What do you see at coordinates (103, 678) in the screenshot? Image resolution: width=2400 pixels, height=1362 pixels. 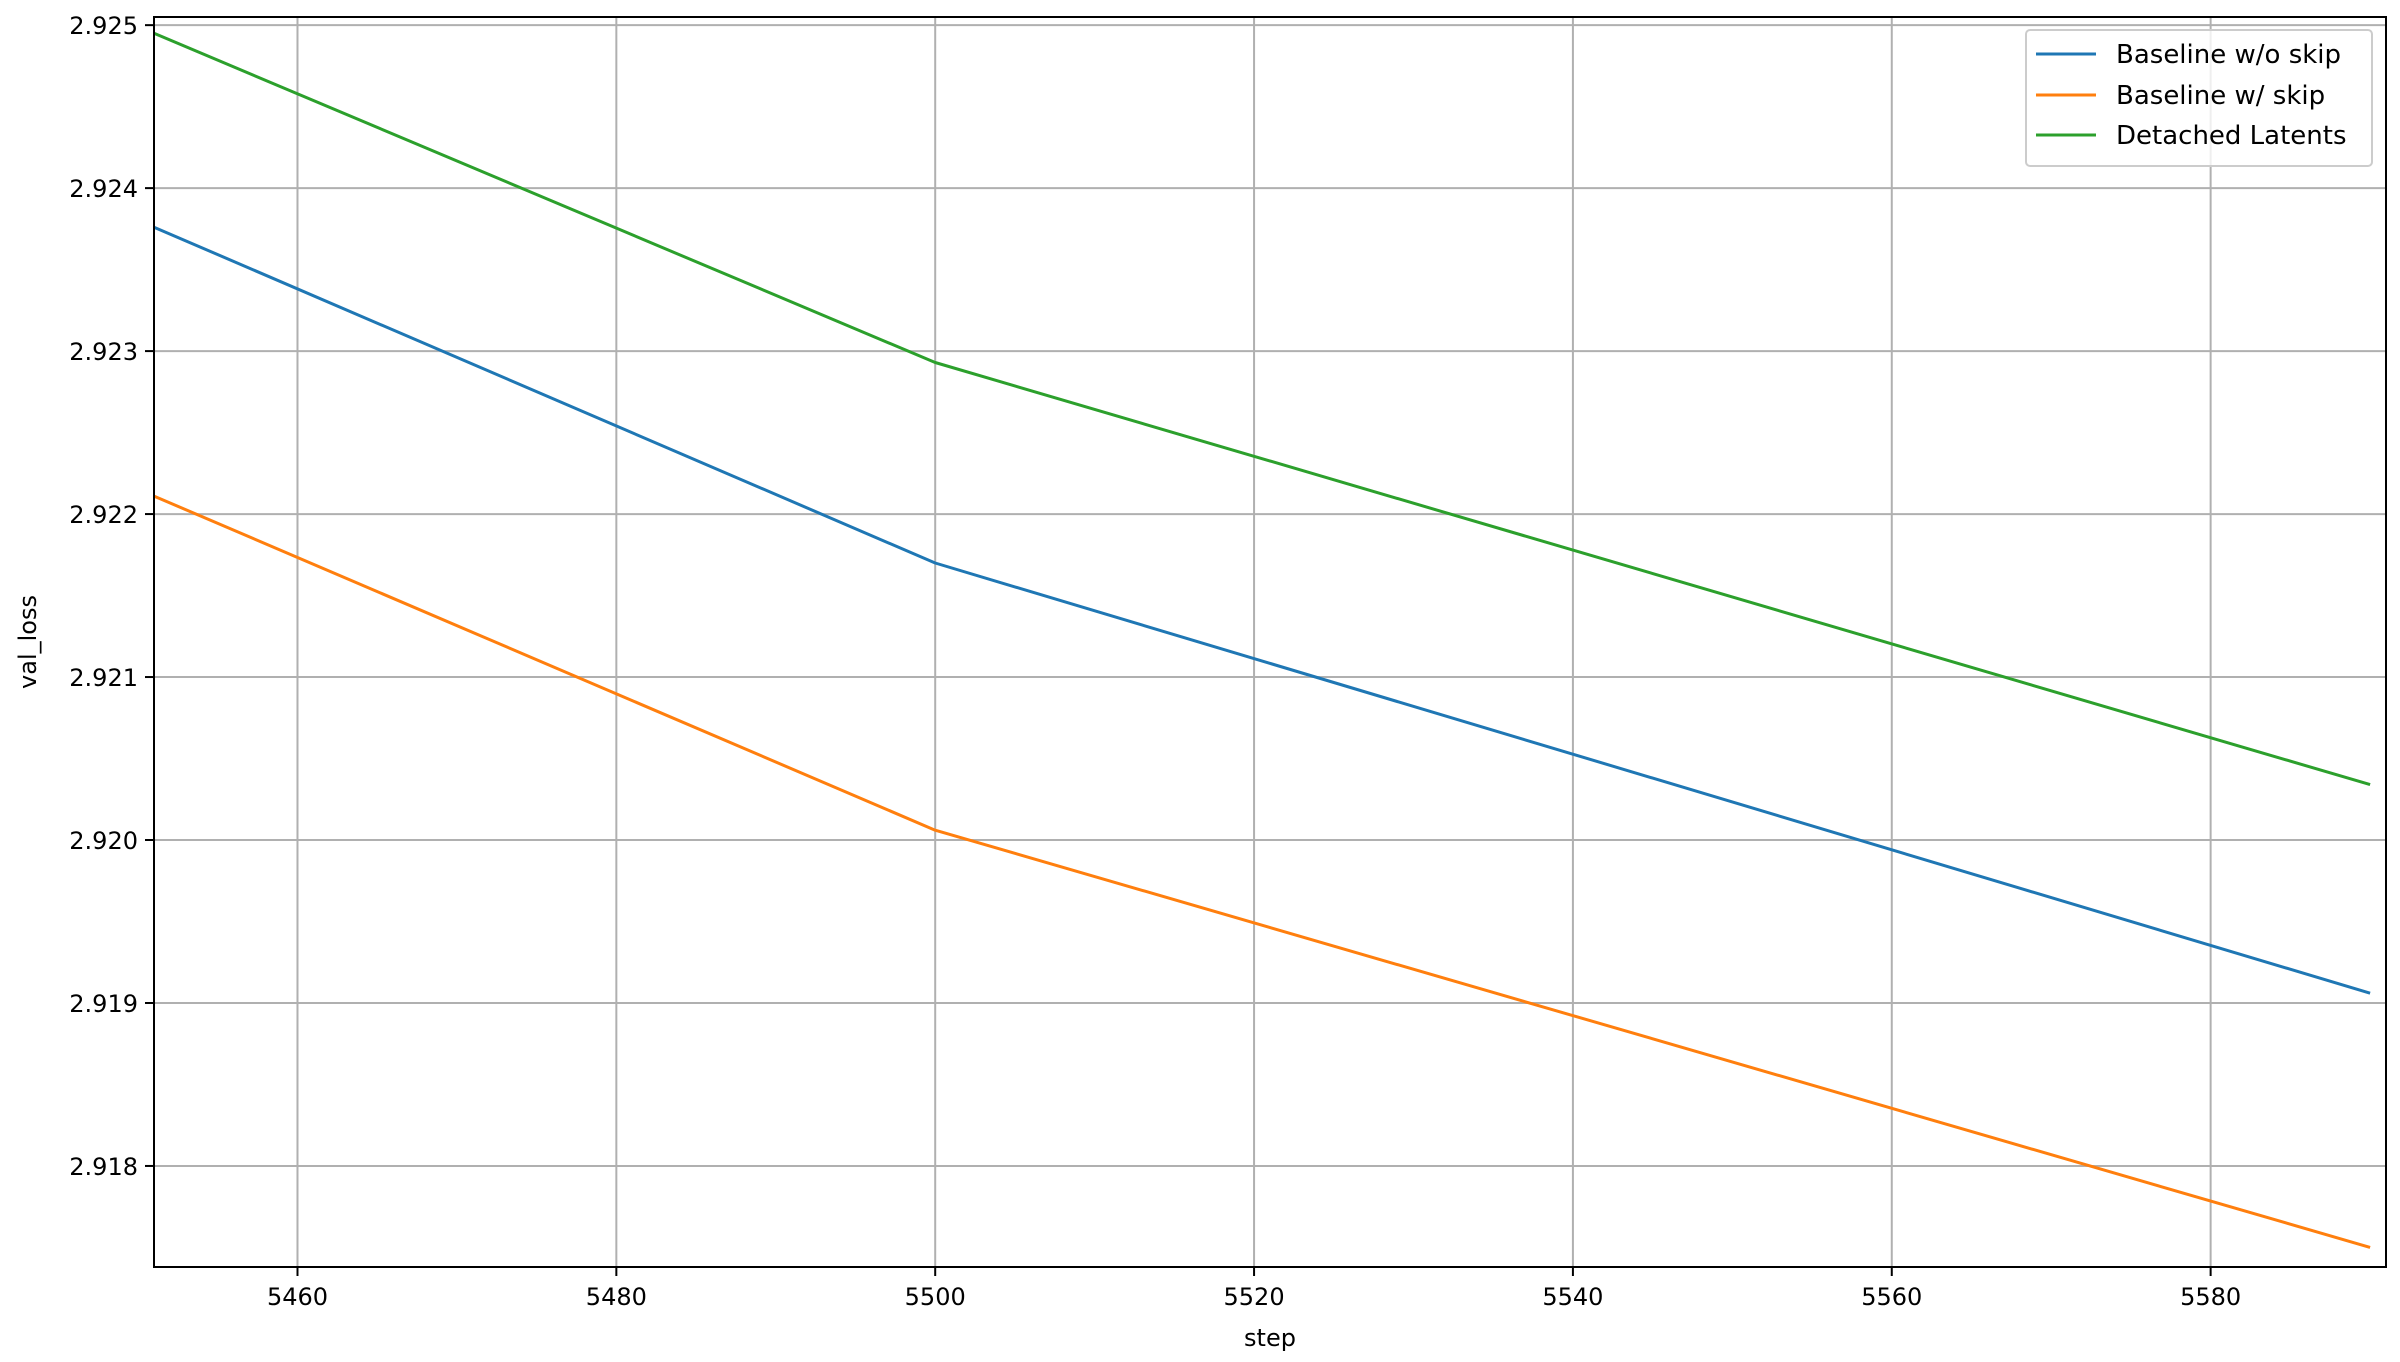 I see `y-tick-label: 2.921` at bounding box center [103, 678].